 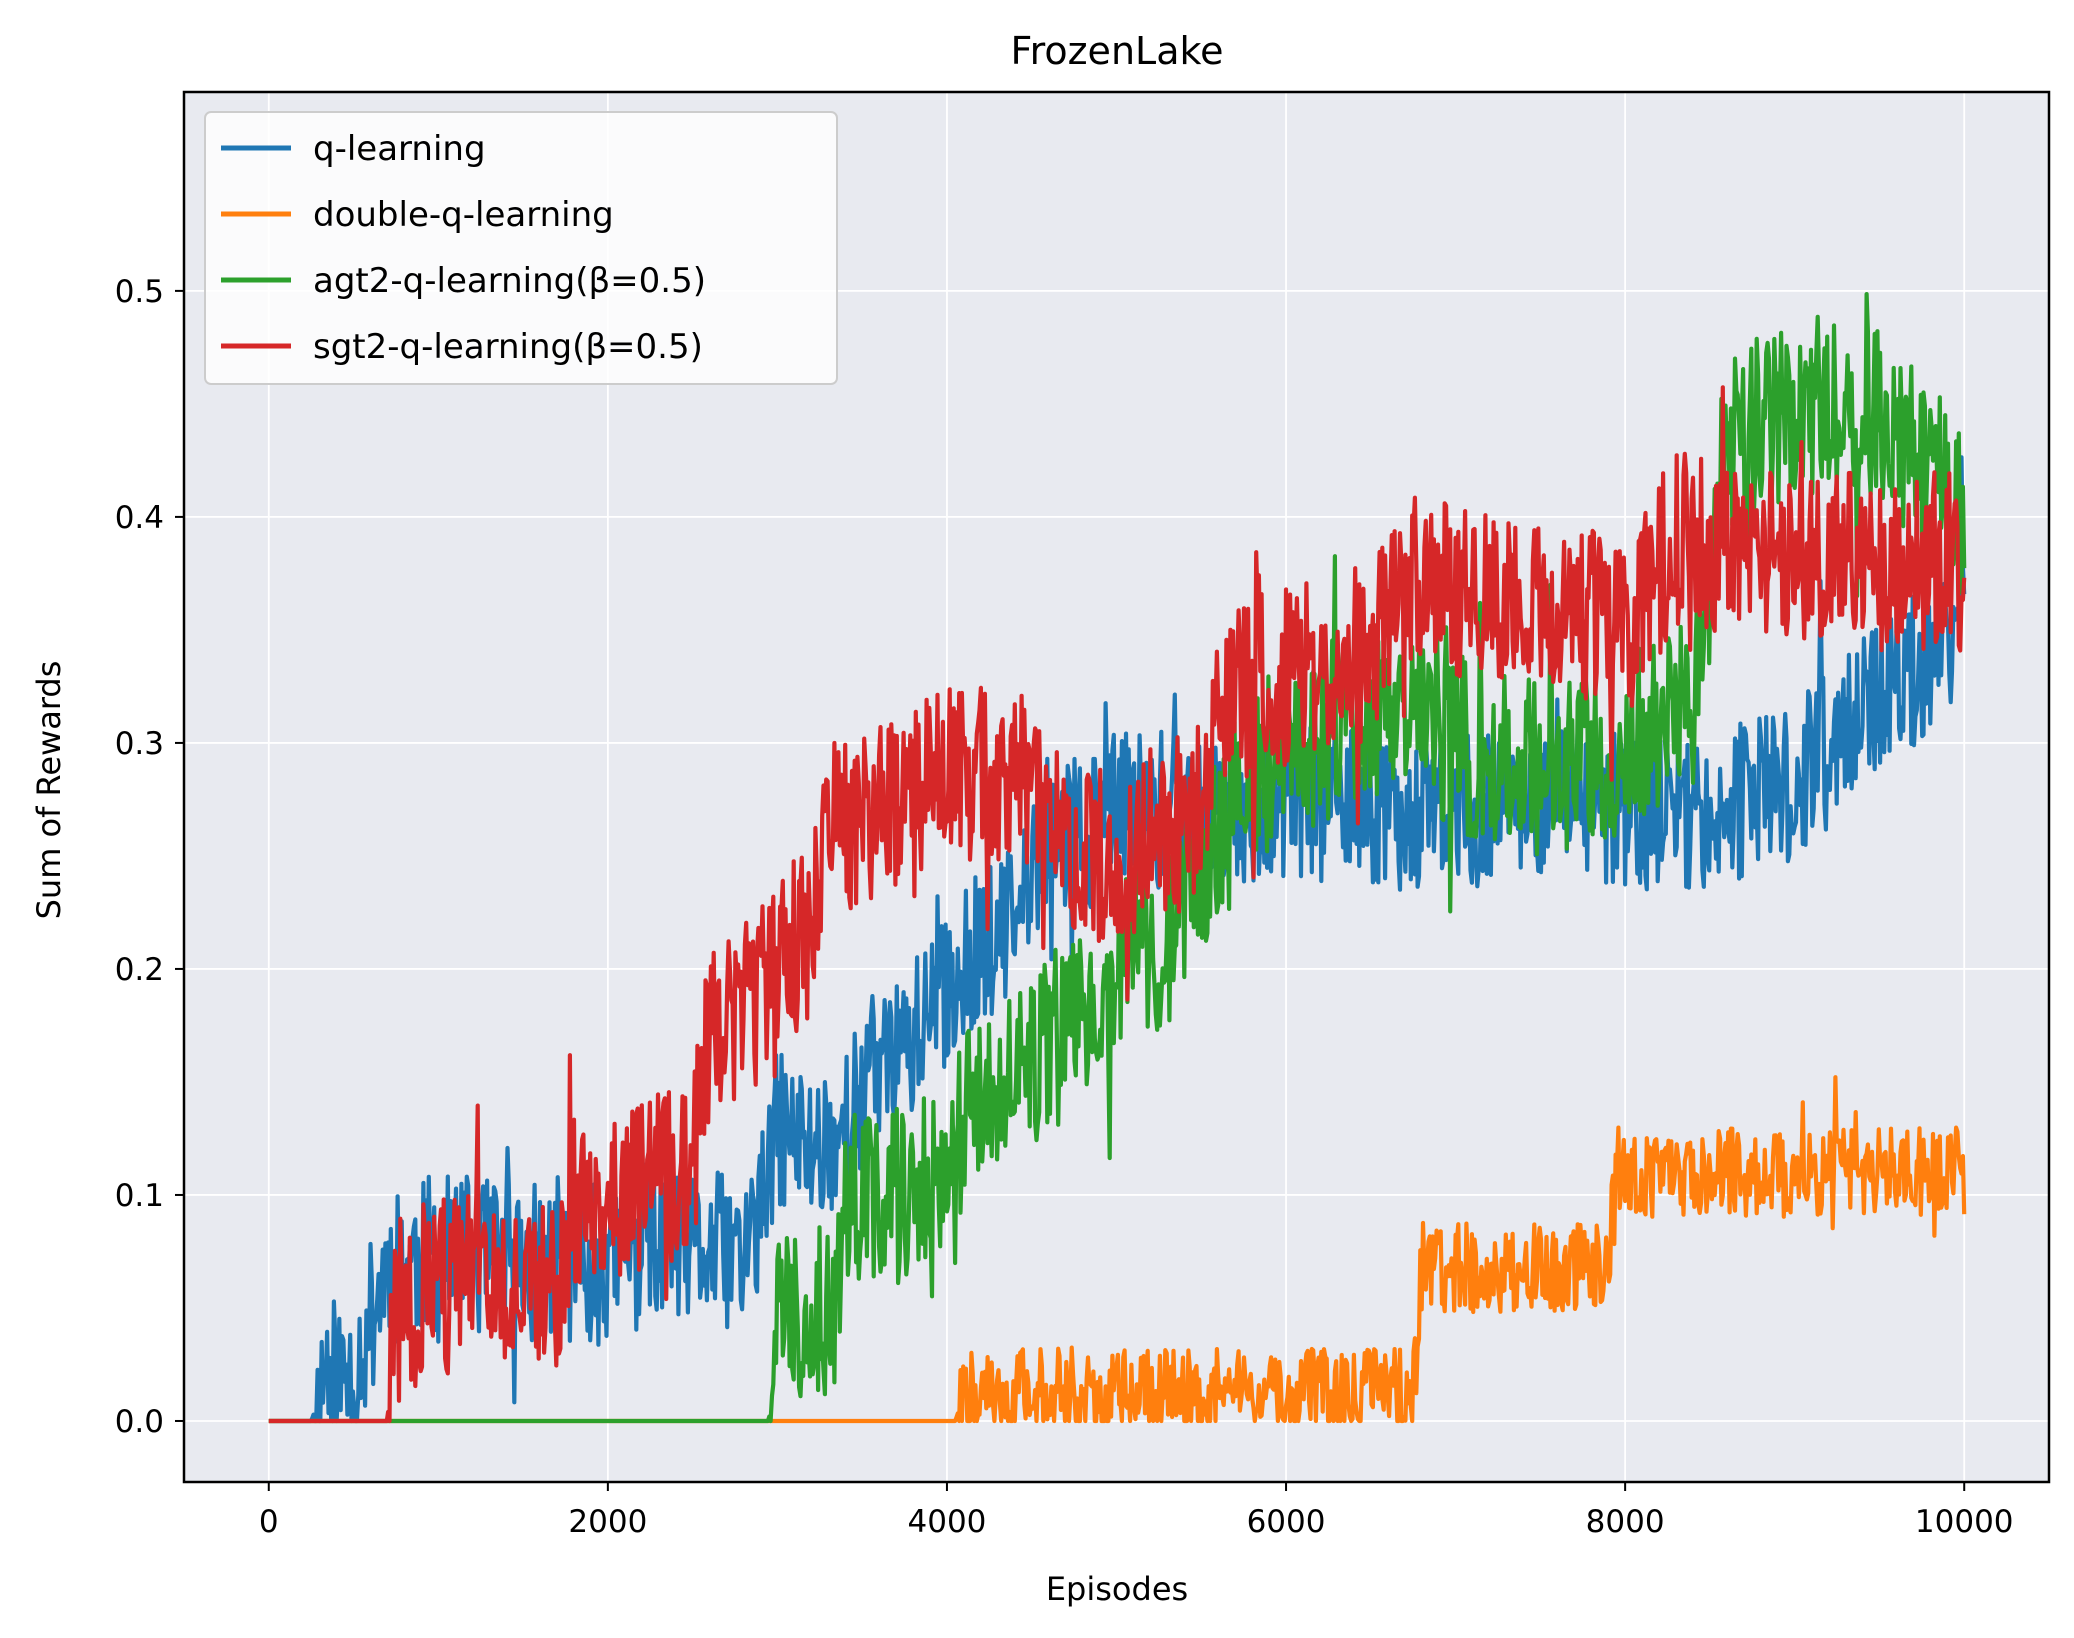 I want to click on y-tick-label: 0.1, so click(x=139, y=1196).